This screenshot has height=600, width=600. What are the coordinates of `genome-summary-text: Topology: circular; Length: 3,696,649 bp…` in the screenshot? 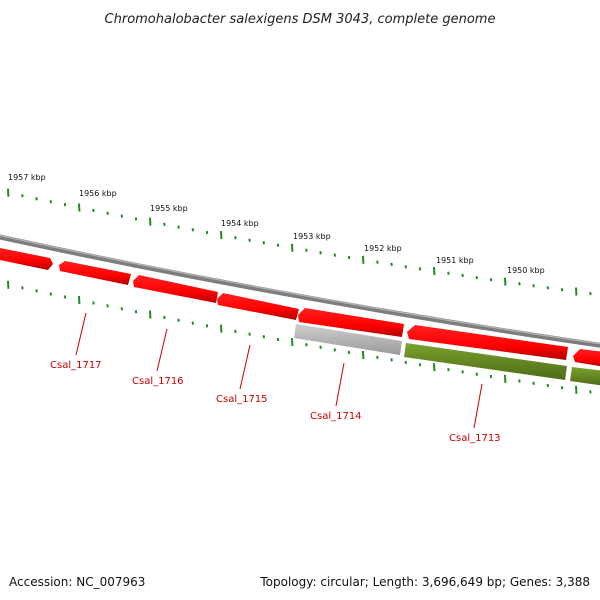 It's located at (425, 582).